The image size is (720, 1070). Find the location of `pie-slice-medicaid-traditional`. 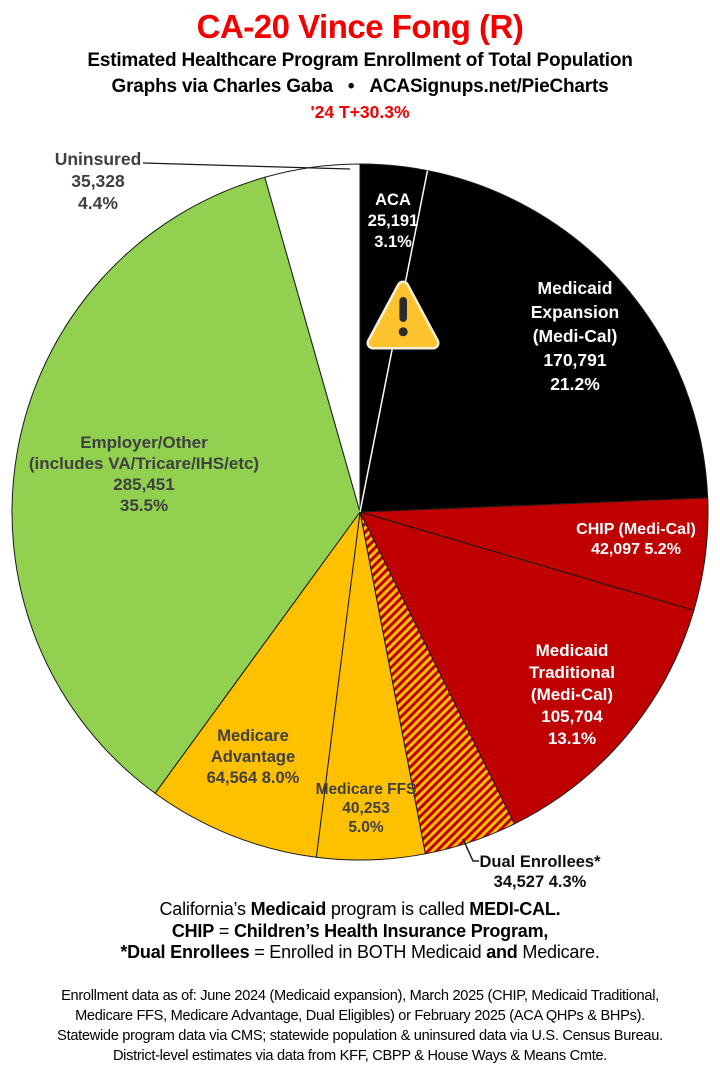

pie-slice-medicaid-traditional is located at coordinates (527, 668).